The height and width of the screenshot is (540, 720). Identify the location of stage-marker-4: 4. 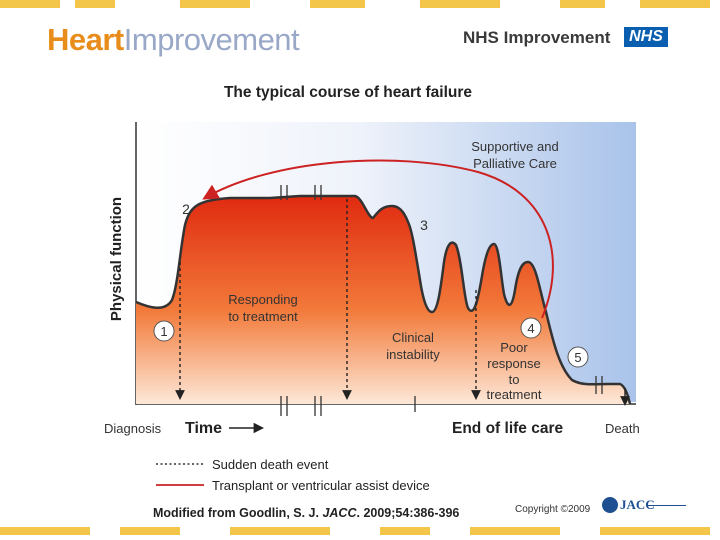
(531, 328).